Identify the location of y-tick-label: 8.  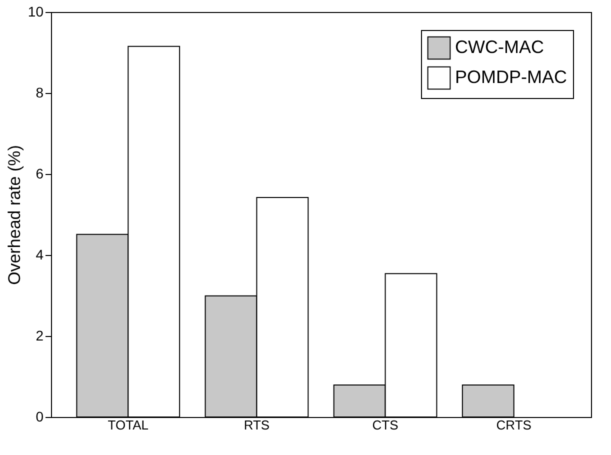
(40, 92).